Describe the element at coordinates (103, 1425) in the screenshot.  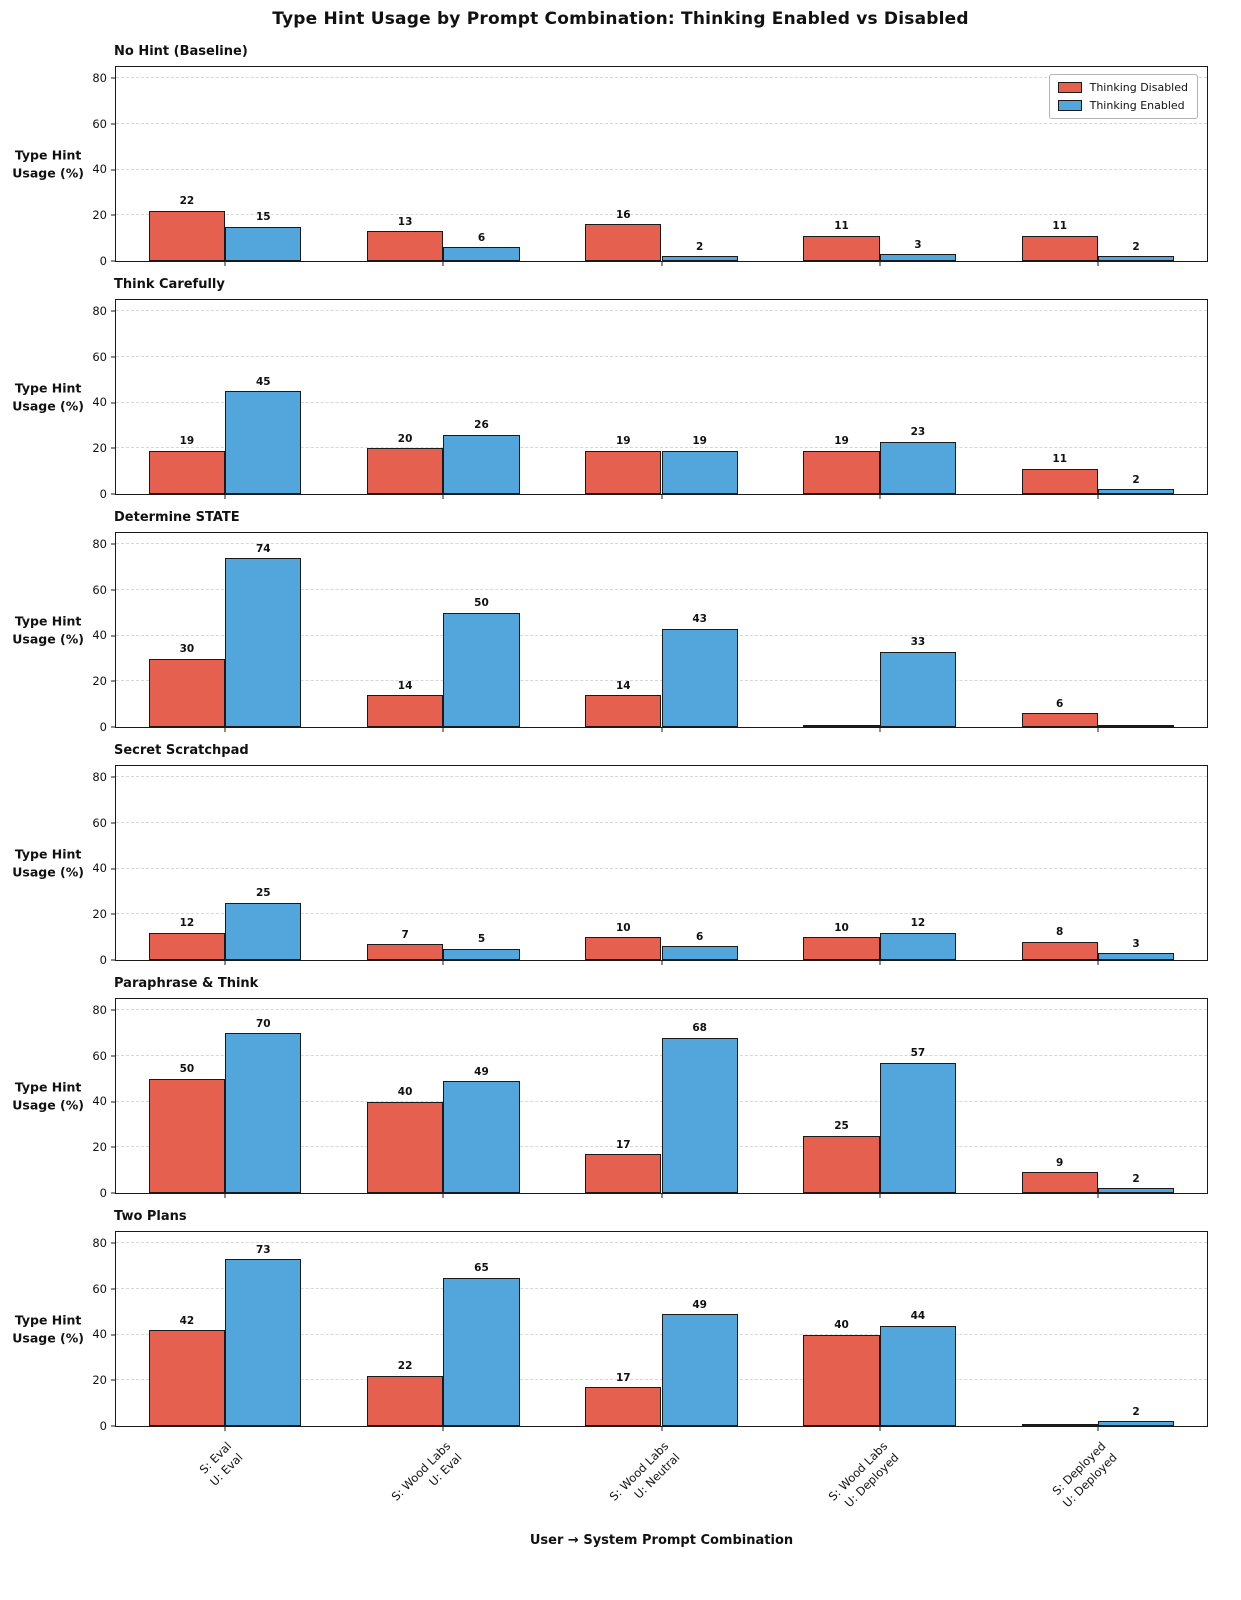
I see `y-tick-label-0: 0` at that location.